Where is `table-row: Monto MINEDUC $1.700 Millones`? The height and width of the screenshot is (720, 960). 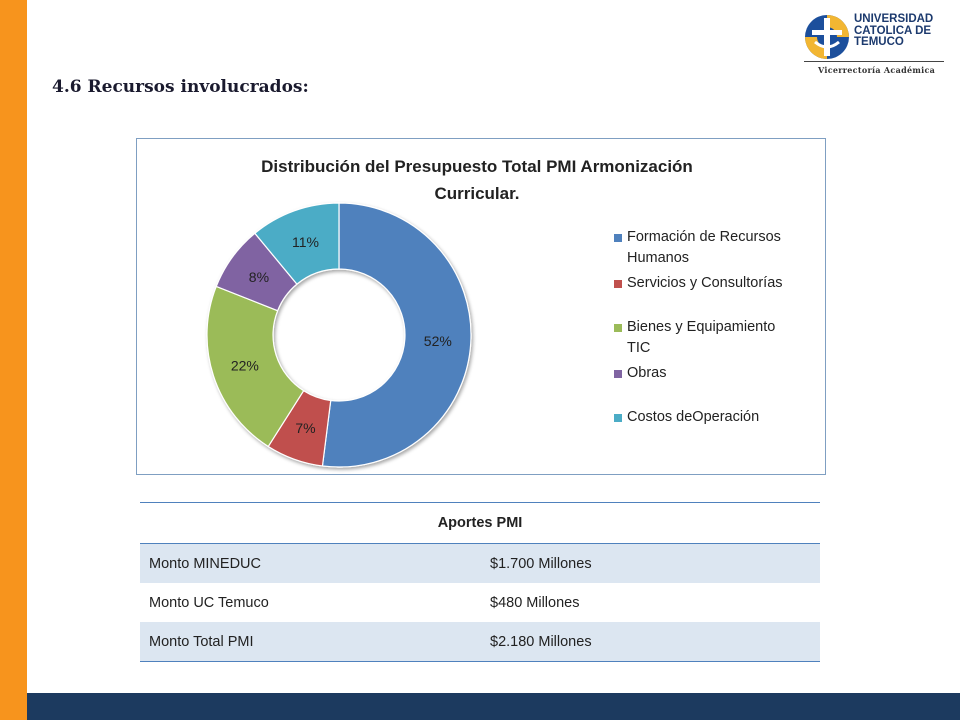
table-row: Monto MINEDUC $1.700 Millones is located at coordinates (480, 563).